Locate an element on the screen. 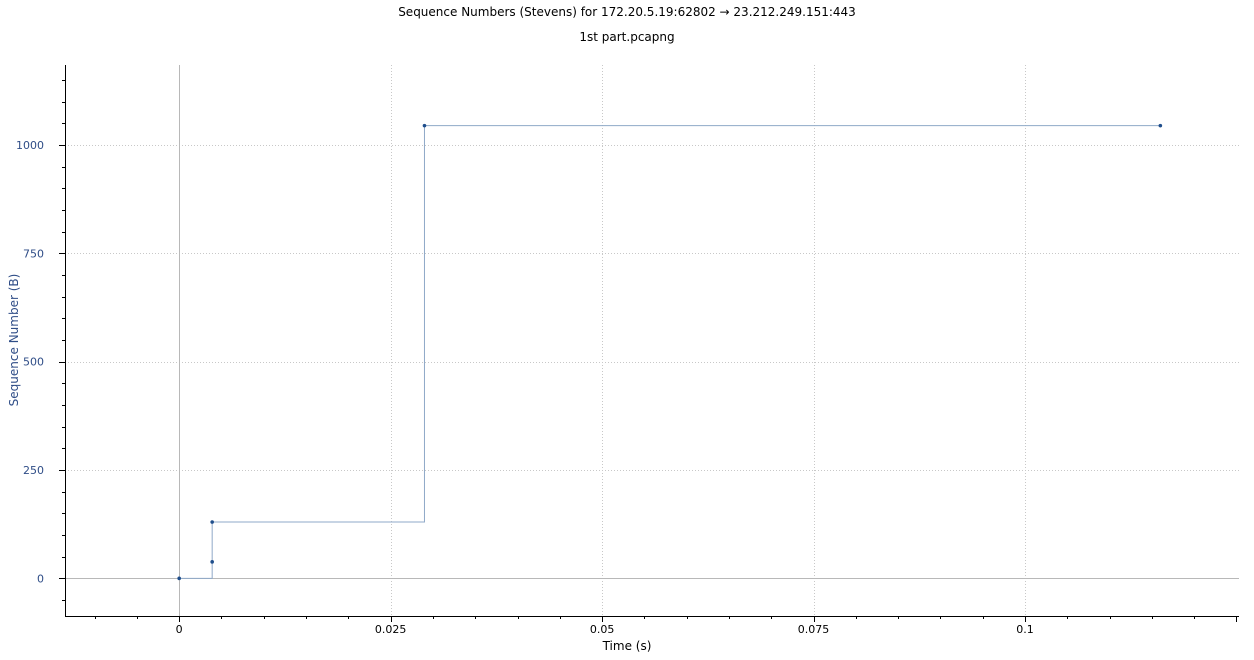  x-tick-label: 0.1 is located at coordinates (1025, 629).